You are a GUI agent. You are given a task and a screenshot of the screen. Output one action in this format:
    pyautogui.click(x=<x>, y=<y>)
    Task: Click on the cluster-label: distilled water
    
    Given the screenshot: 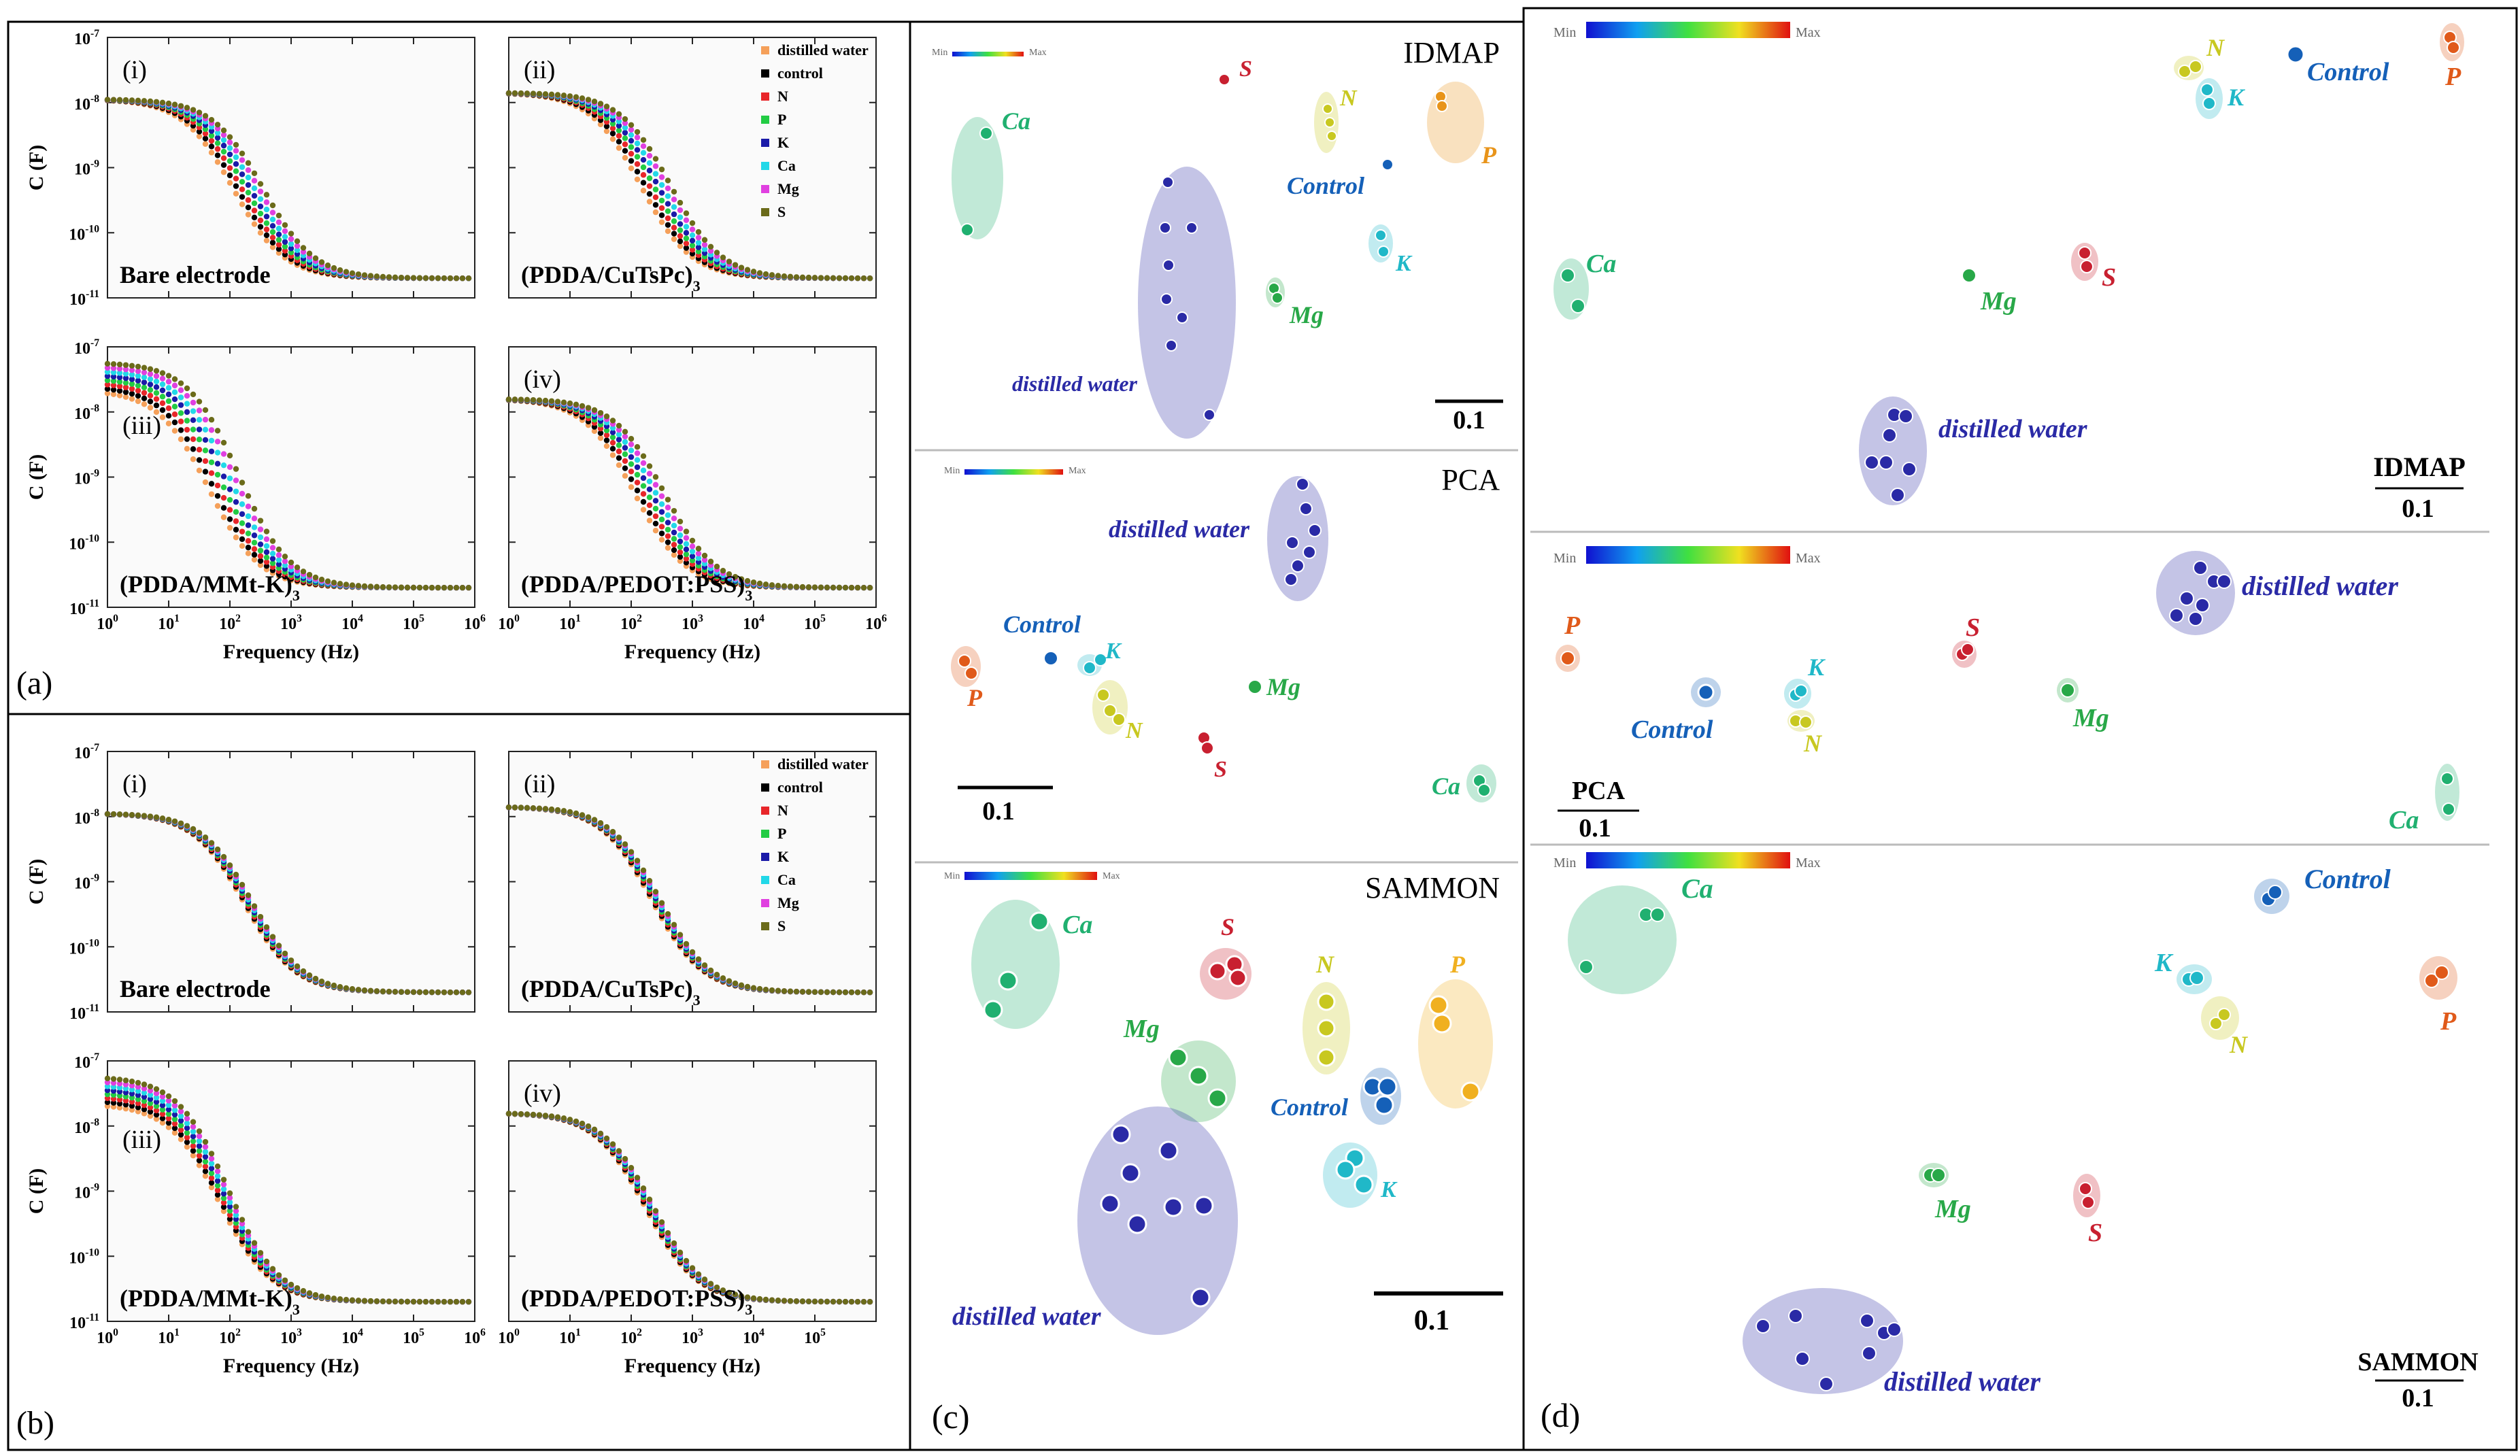 What is the action you would take?
    pyautogui.click(x=1027, y=1316)
    